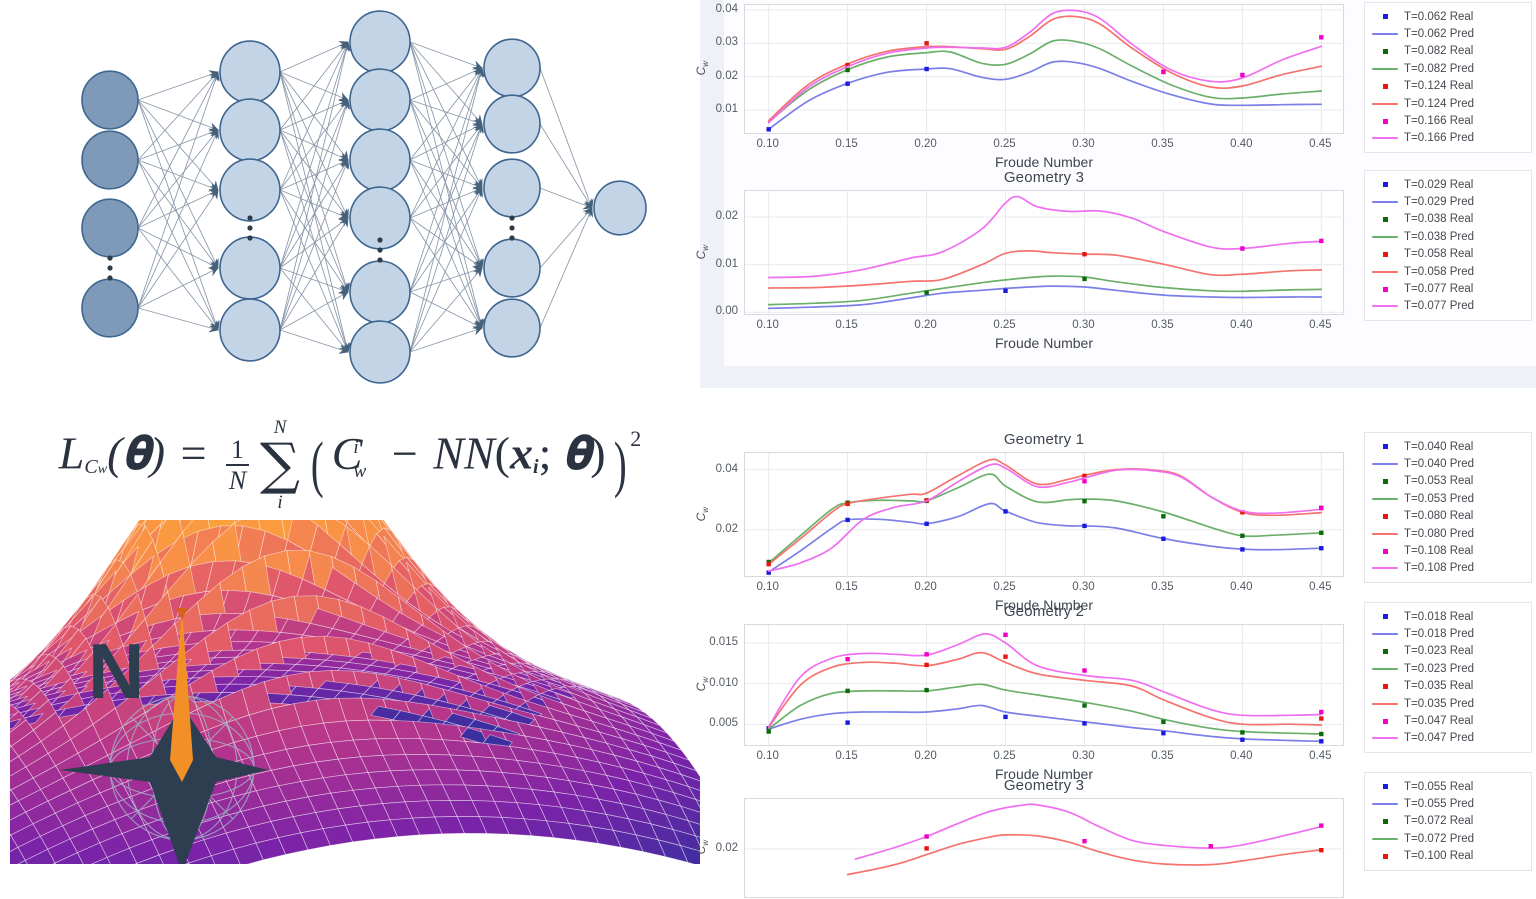 Image resolution: width=1536 pixels, height=899 pixels. I want to click on legend-item: T=0.053 Pred, so click(1447, 498).